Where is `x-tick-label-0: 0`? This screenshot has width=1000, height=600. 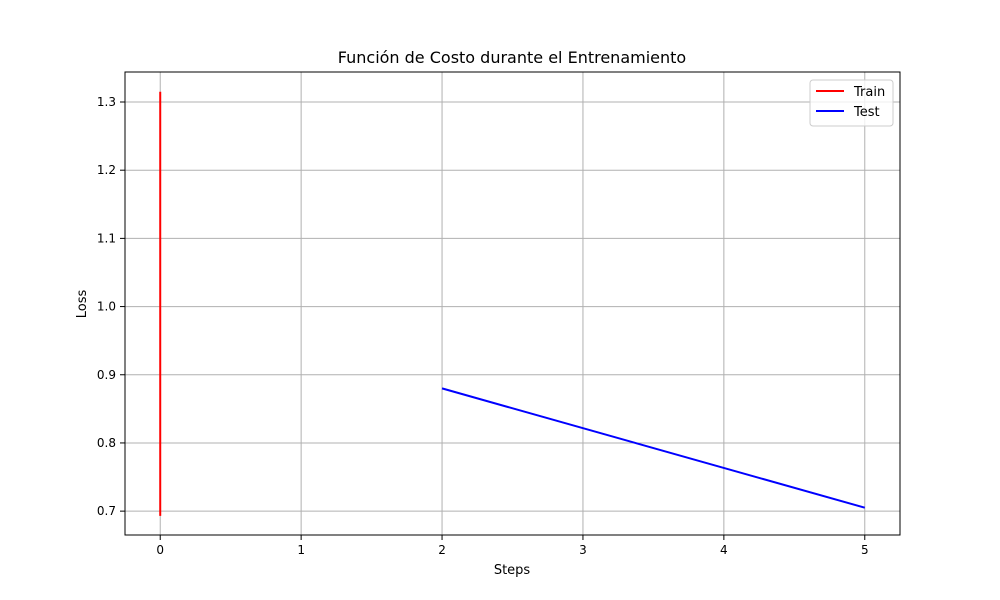
x-tick-label-0: 0 is located at coordinates (160, 550).